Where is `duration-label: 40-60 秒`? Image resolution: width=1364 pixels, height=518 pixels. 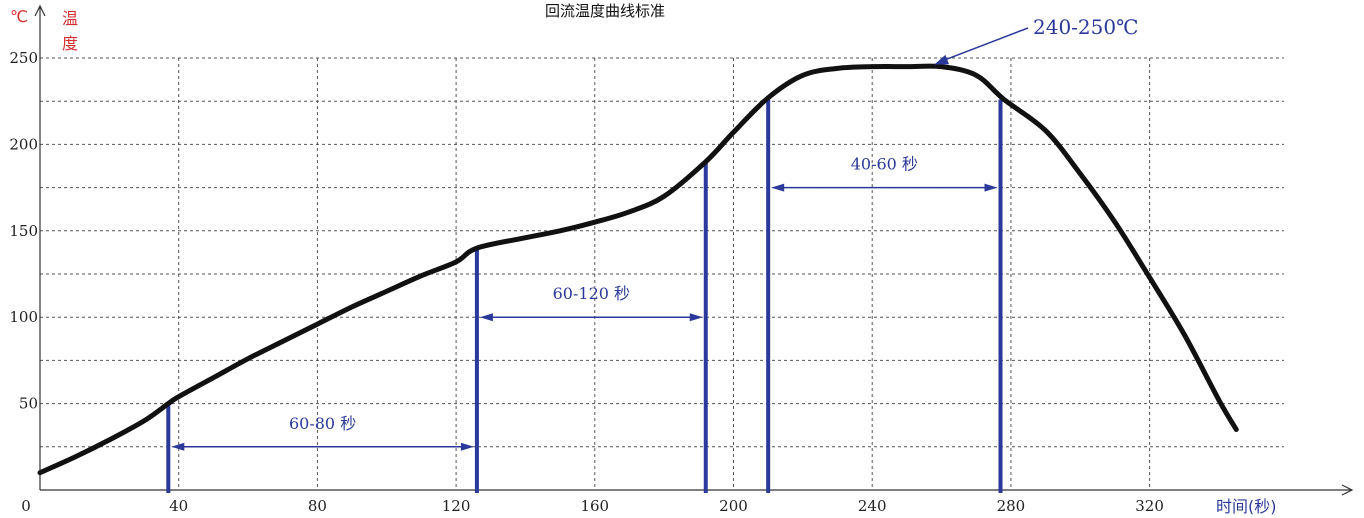 duration-label: 40-60 秒 is located at coordinates (884, 164).